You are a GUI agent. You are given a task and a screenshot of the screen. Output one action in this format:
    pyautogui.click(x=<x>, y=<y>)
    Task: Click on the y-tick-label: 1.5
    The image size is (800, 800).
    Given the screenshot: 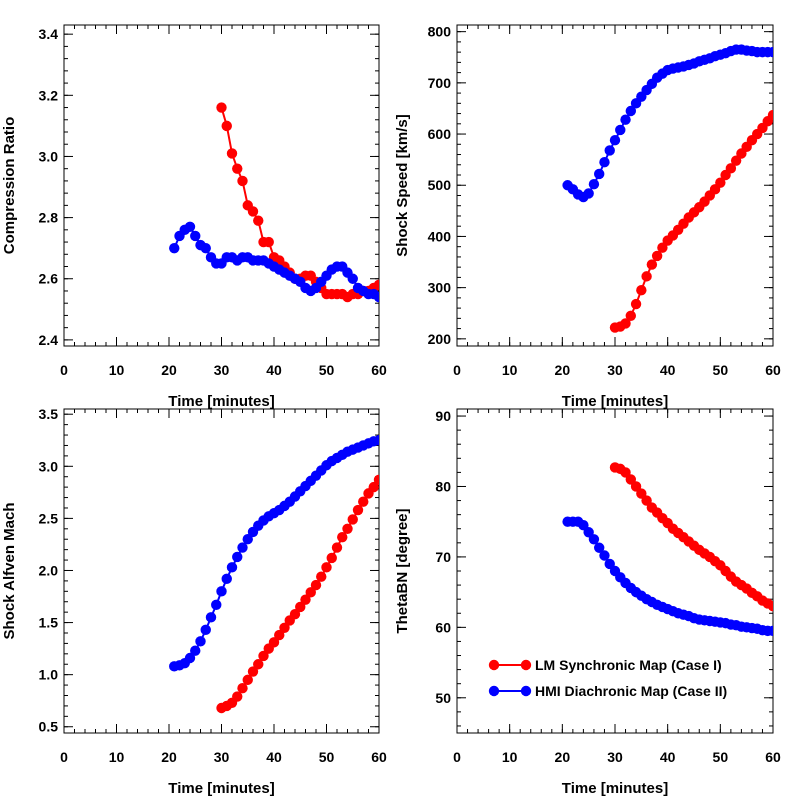 What is the action you would take?
    pyautogui.click(x=49, y=623)
    